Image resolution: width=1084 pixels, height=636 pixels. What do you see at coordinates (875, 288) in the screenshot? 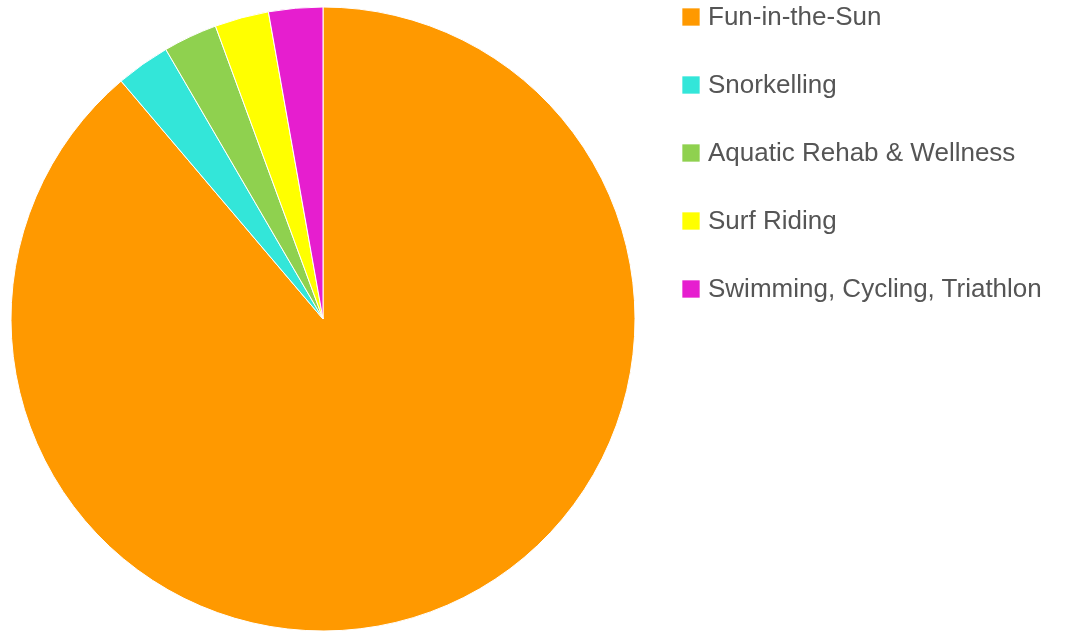
I see `legend-label: Swimming, Cycling, Triathlon` at bounding box center [875, 288].